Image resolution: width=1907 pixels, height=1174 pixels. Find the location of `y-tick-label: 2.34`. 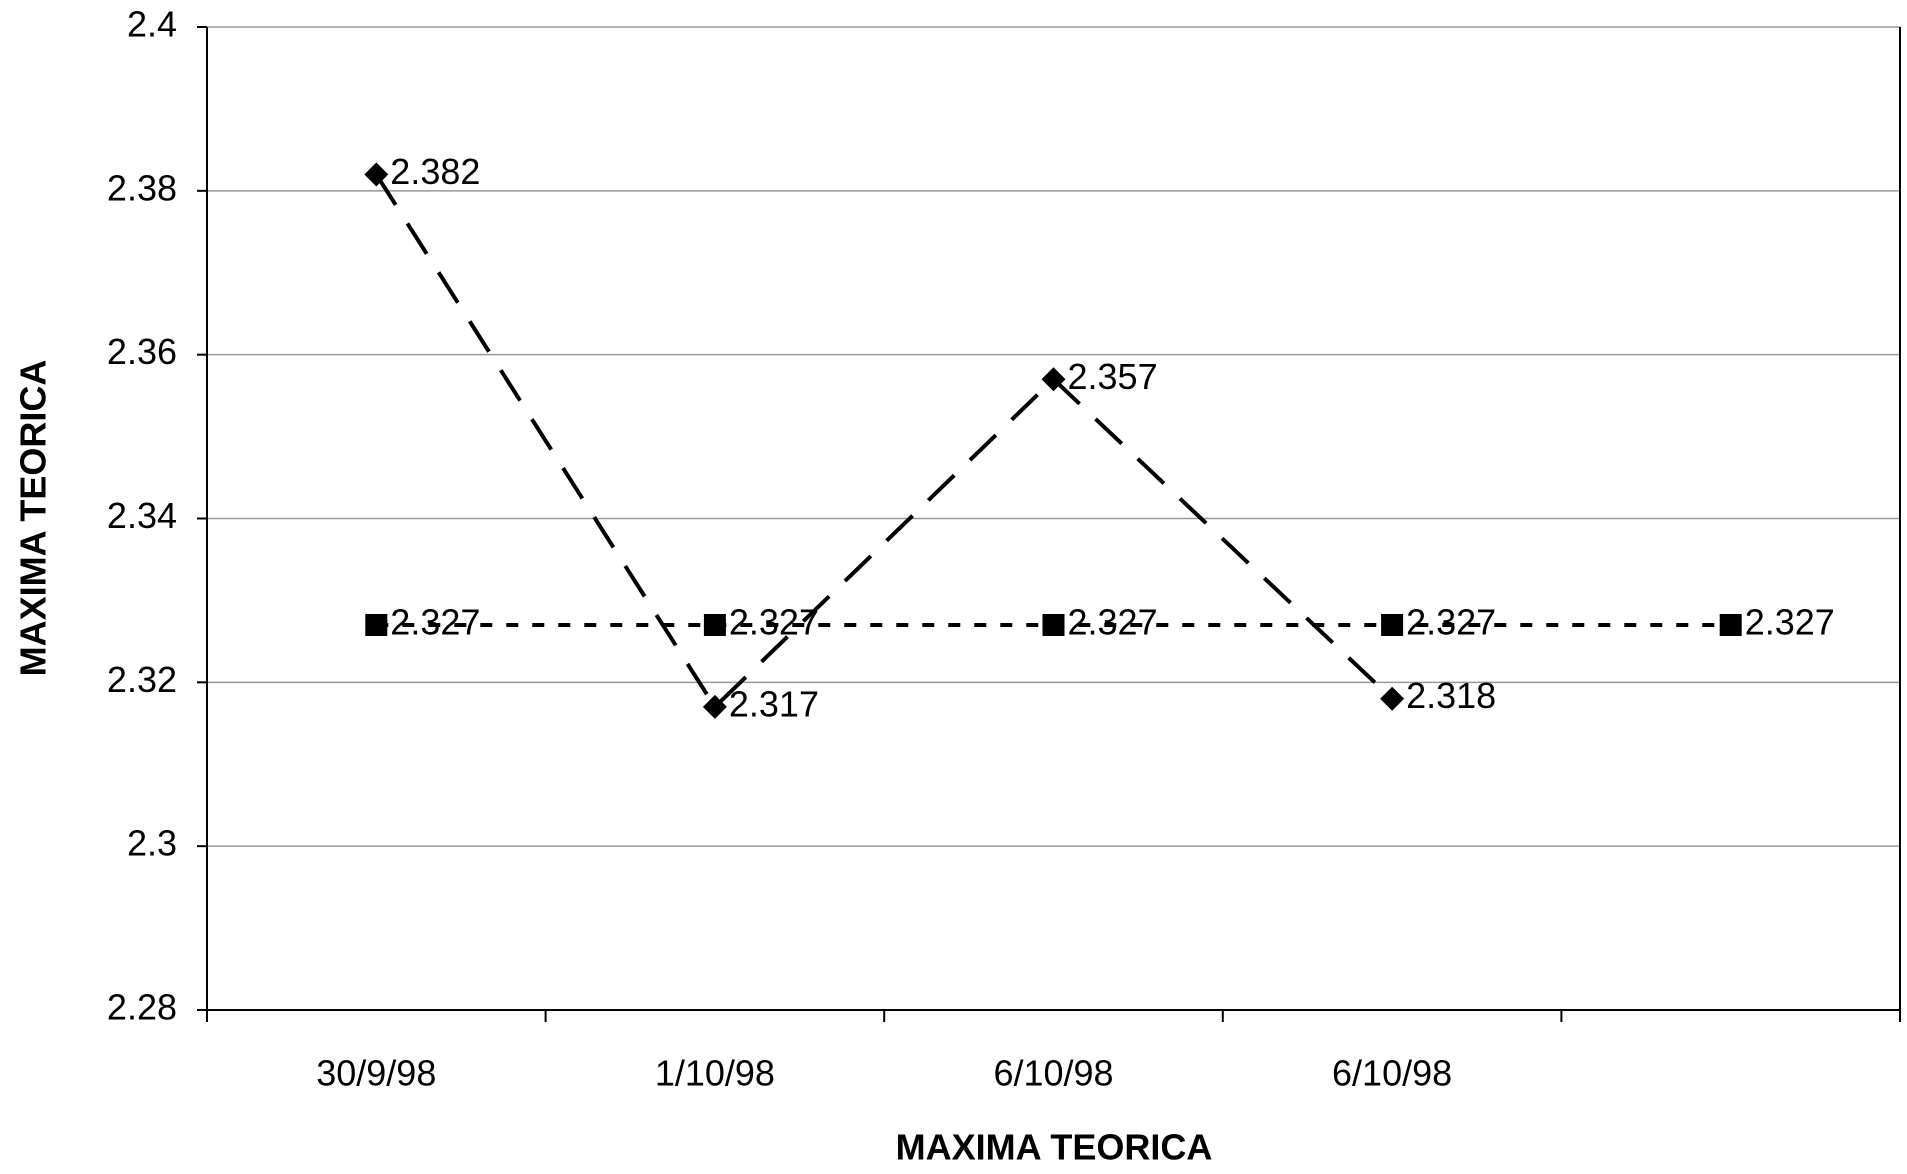

y-tick-label: 2.34 is located at coordinates (142, 515).